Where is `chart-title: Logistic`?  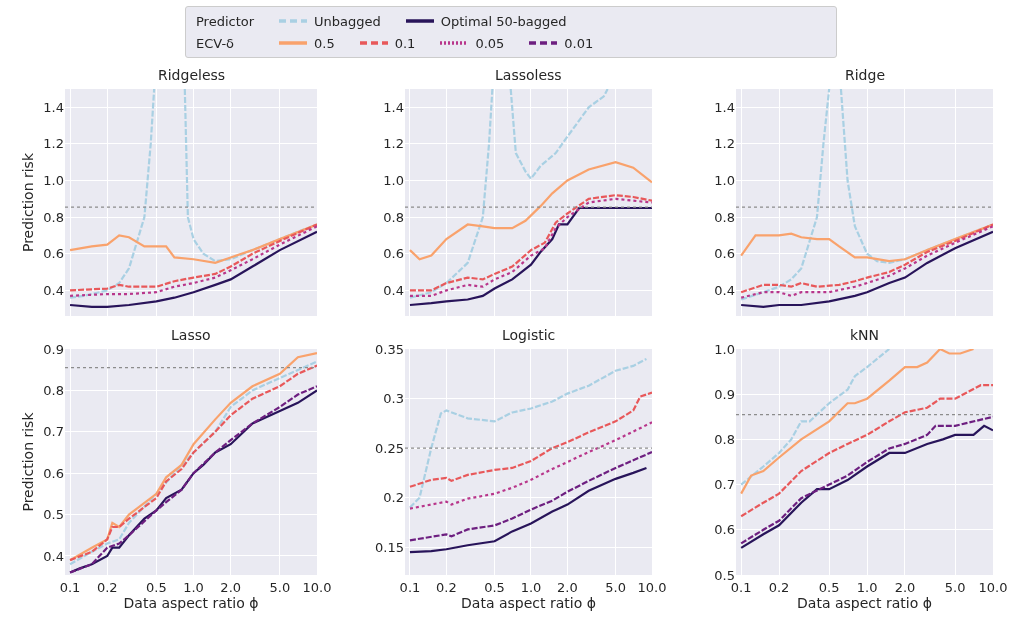
chart-title: Logistic is located at coordinates (529, 335).